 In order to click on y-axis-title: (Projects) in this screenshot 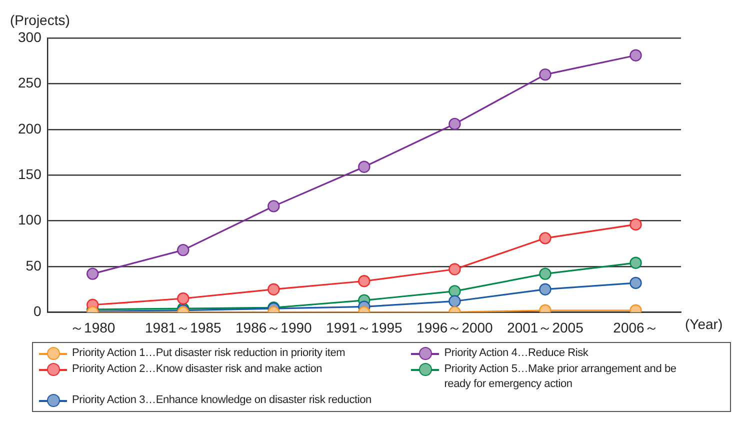, I will do `click(40, 20)`.